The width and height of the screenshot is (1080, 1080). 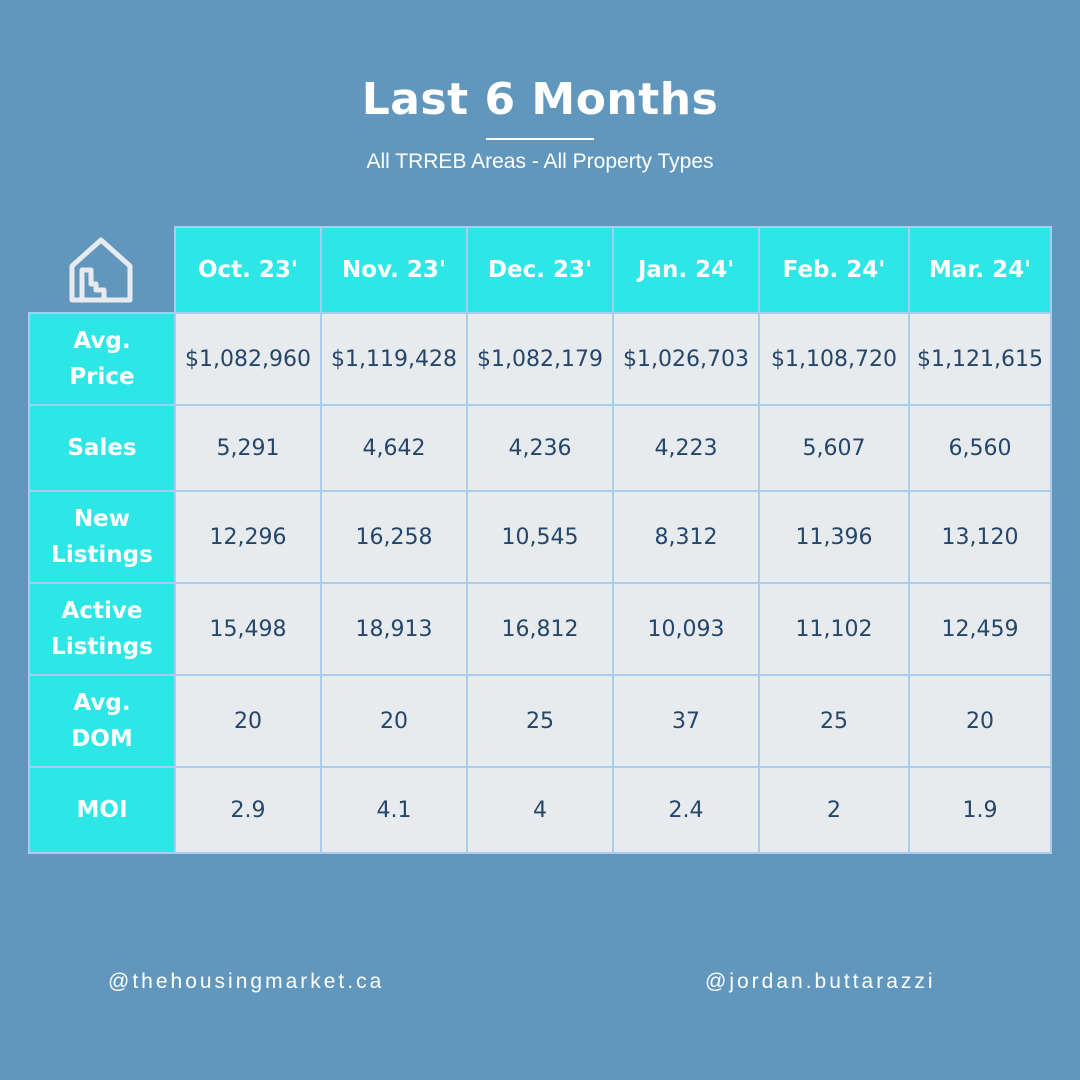 I want to click on table-cell: $1,121,615, so click(x=980, y=359).